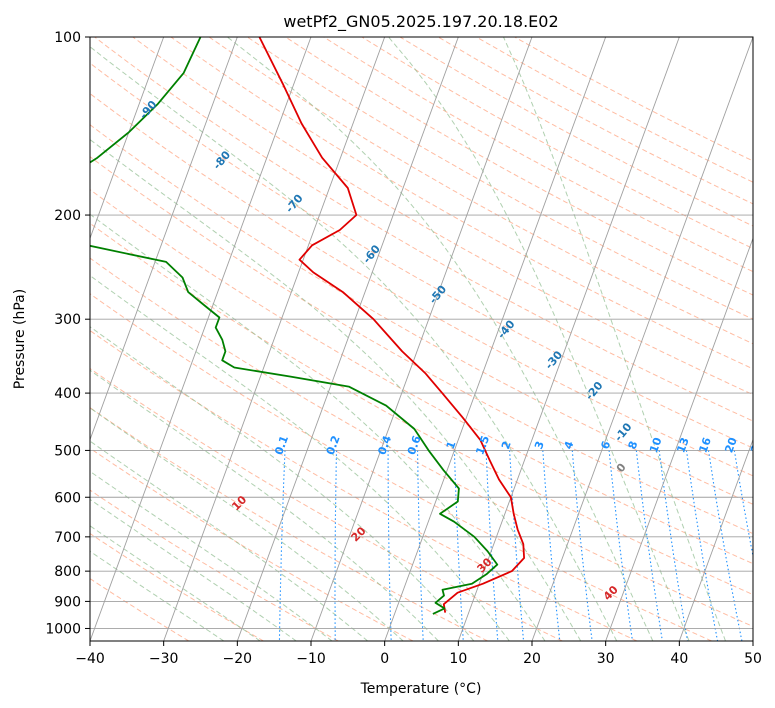  I want to click on y-axis: 1000 900 800 700 600 500 400 300 200 100, so click(67, 333).